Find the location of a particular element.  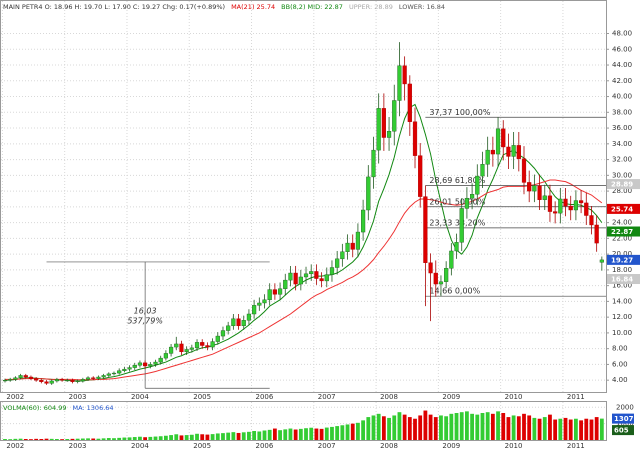

y-tick-label: 36.00 is located at coordinates (622, 128).